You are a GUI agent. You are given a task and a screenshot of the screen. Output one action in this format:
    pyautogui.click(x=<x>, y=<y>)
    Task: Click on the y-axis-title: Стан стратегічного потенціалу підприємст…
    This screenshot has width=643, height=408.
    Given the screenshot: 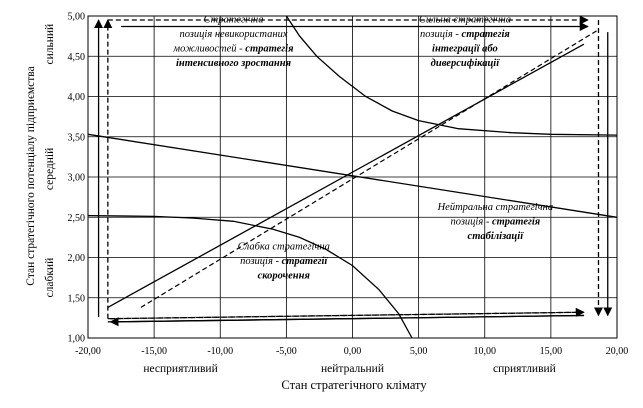 What is the action you would take?
    pyautogui.click(x=31, y=175)
    